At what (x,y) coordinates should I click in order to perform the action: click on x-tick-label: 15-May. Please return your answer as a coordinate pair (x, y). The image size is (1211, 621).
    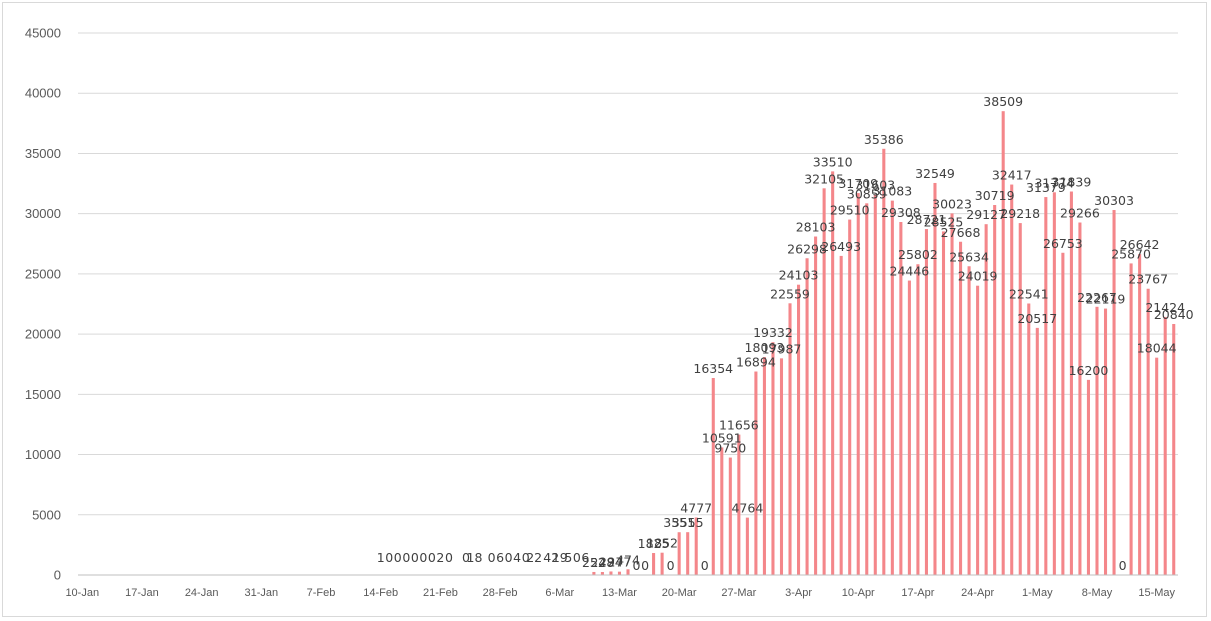
    Looking at the image, I should click on (1156, 593).